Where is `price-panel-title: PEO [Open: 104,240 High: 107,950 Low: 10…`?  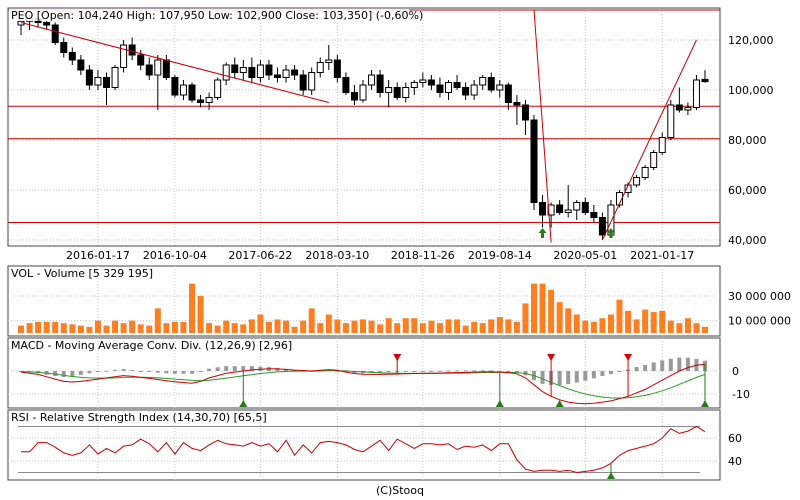 price-panel-title: PEO [Open: 104,240 High: 107,950 Low: 10… is located at coordinates (217, 15).